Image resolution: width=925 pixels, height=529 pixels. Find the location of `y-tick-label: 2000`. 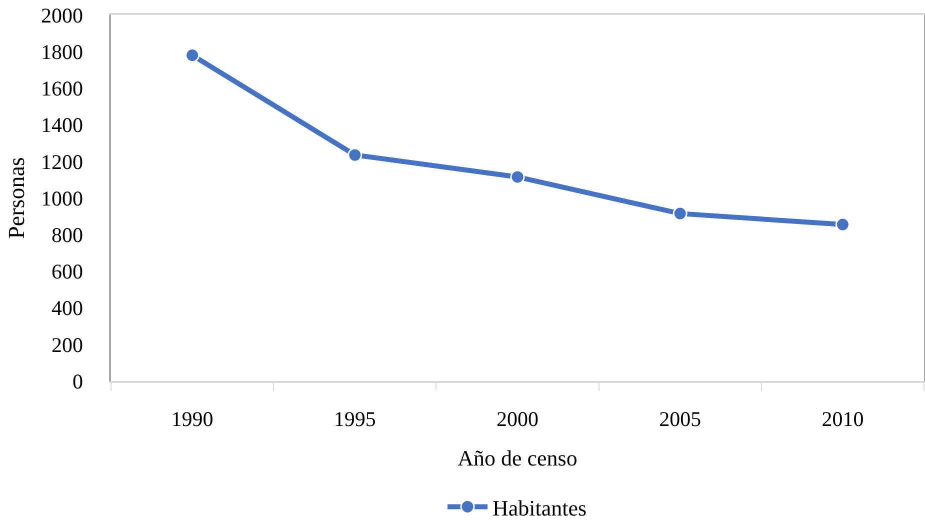

y-tick-label: 2000 is located at coordinates (62, 15).